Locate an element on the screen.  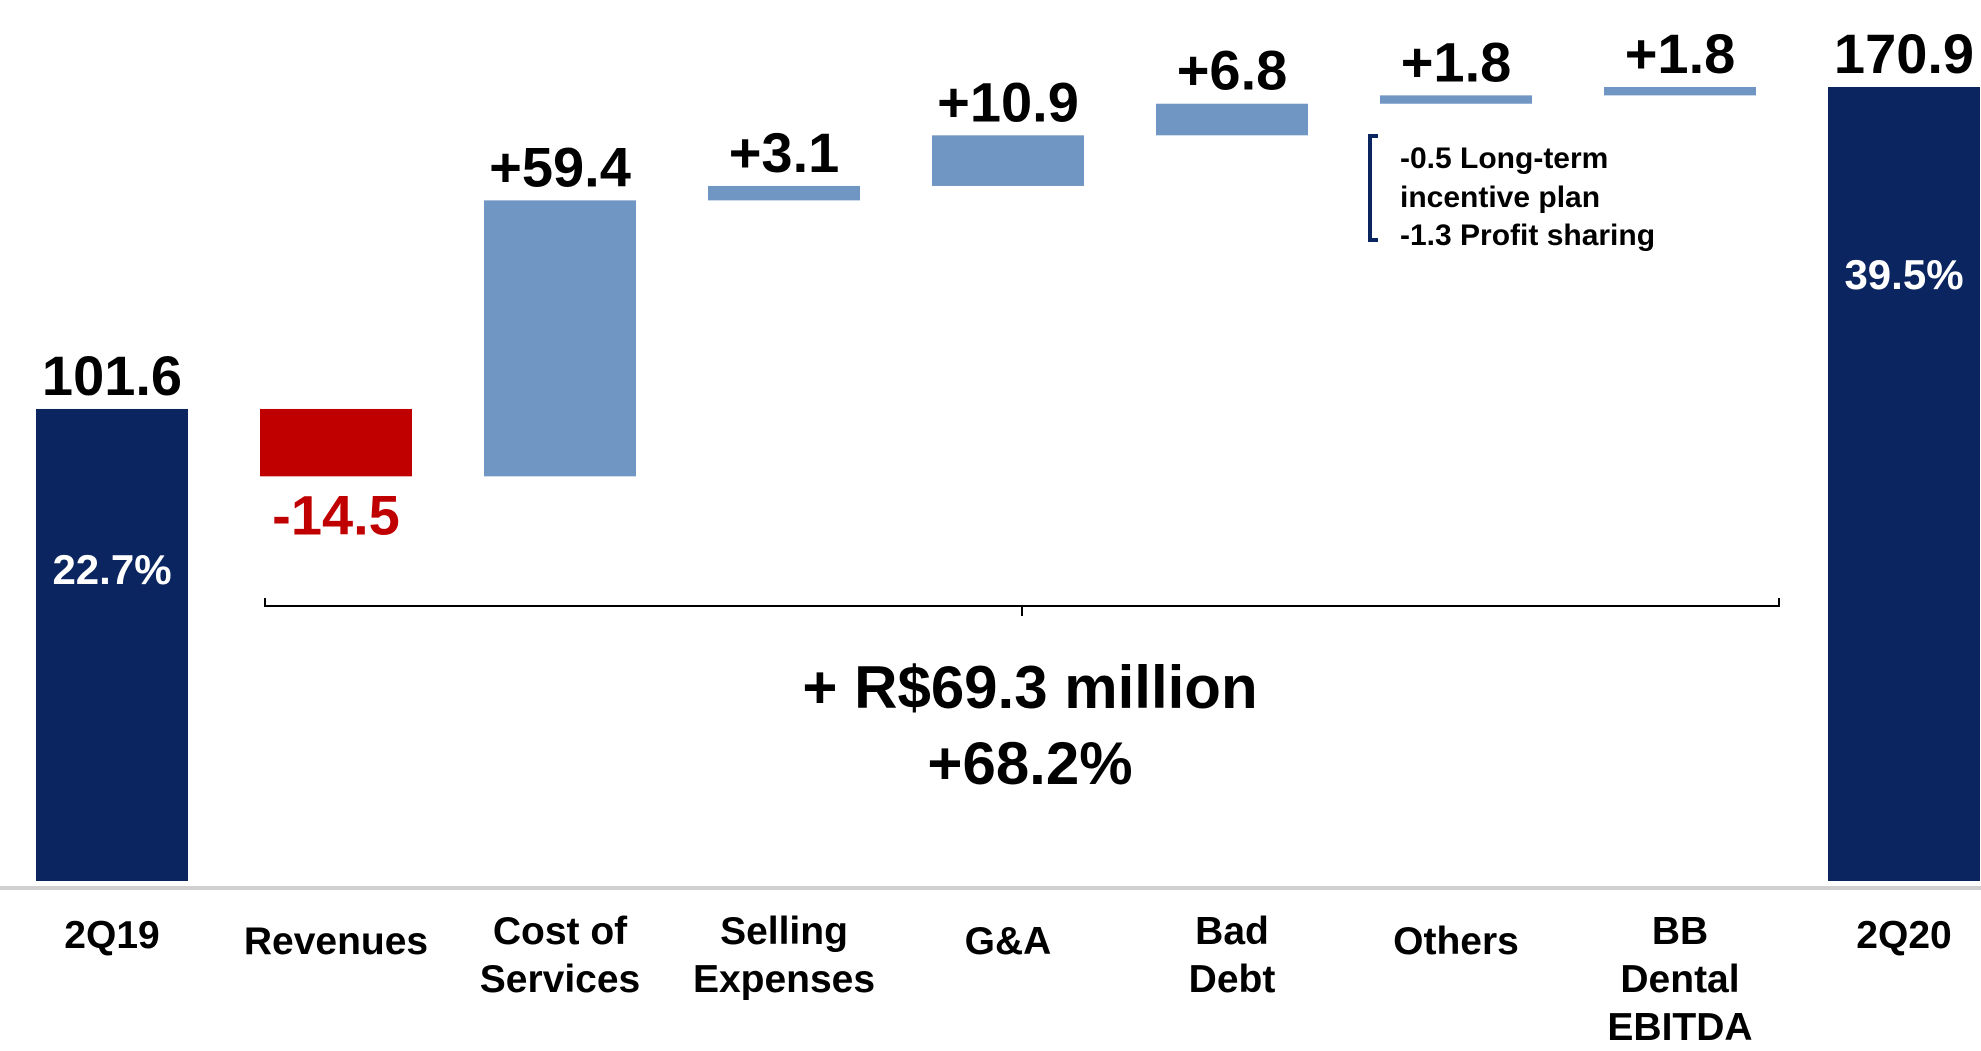
value-label: +59.4 is located at coordinates (560, 166).